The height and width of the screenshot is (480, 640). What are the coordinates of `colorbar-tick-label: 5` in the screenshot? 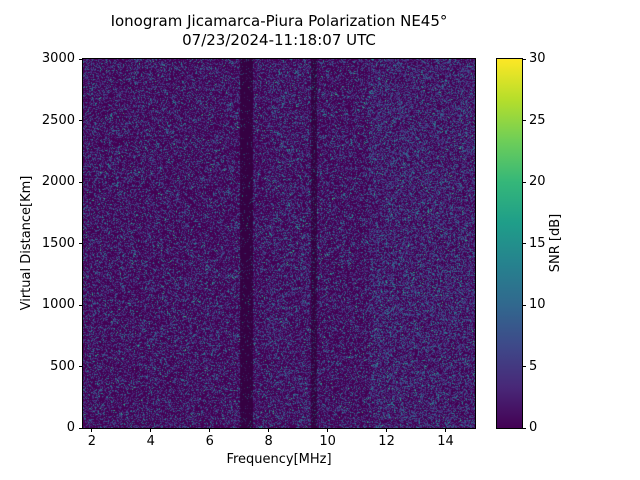 It's located at (533, 366).